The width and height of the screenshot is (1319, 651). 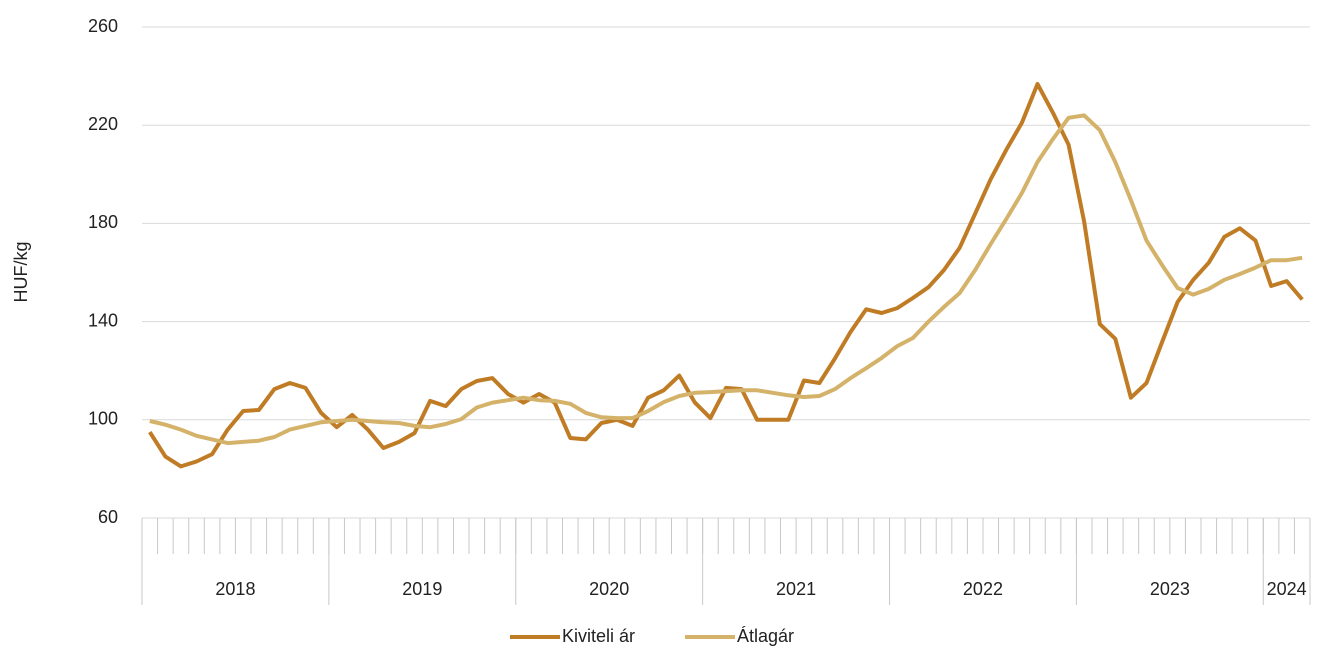 I want to click on legend-label: Átlagár, so click(x=765, y=636).